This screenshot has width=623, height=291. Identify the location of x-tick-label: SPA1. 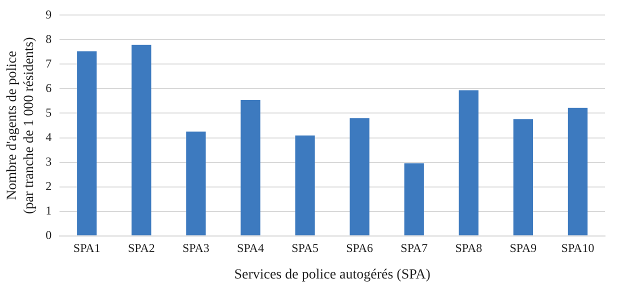
(86, 248).